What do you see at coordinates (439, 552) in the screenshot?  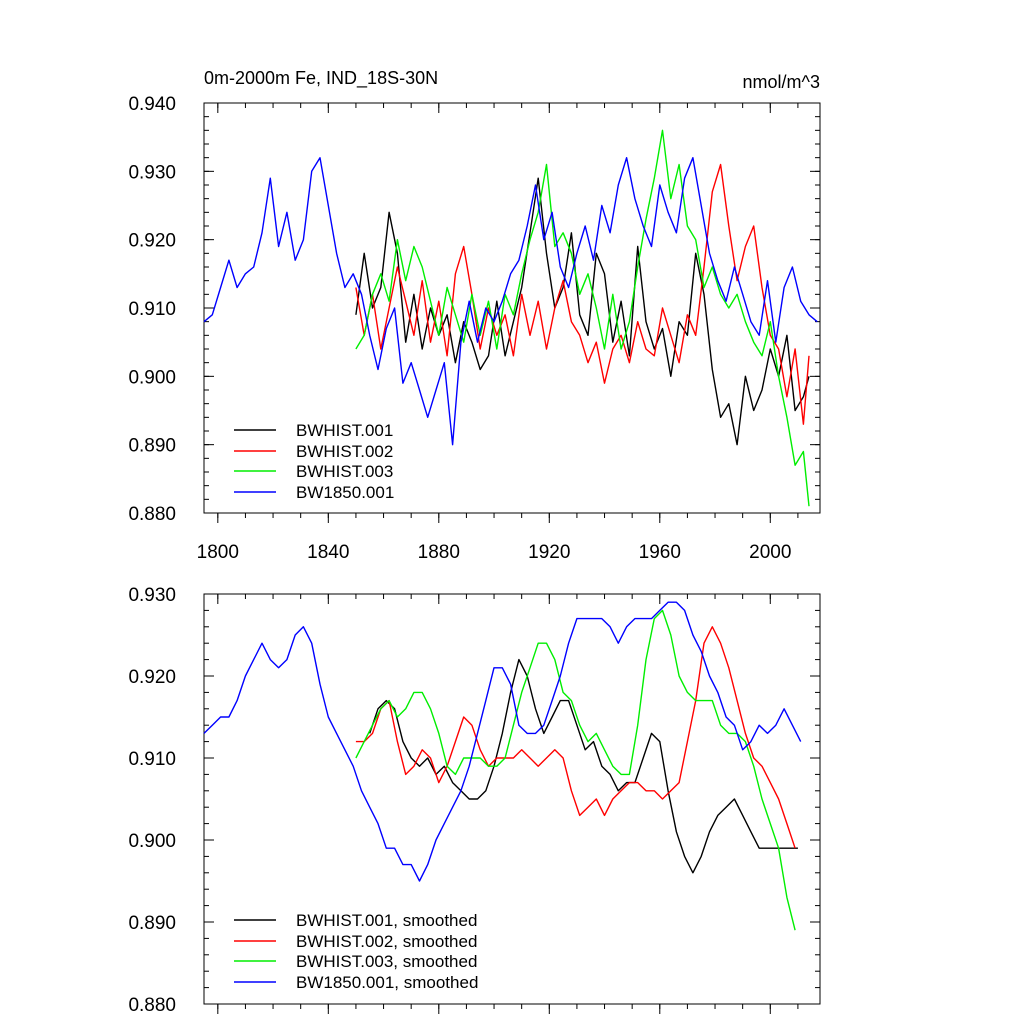 I see `top-xtick-label: 1880` at bounding box center [439, 552].